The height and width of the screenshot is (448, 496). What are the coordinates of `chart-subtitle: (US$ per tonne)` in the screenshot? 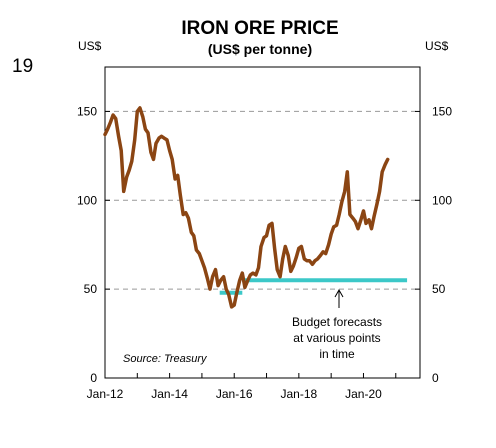 It's located at (260, 49).